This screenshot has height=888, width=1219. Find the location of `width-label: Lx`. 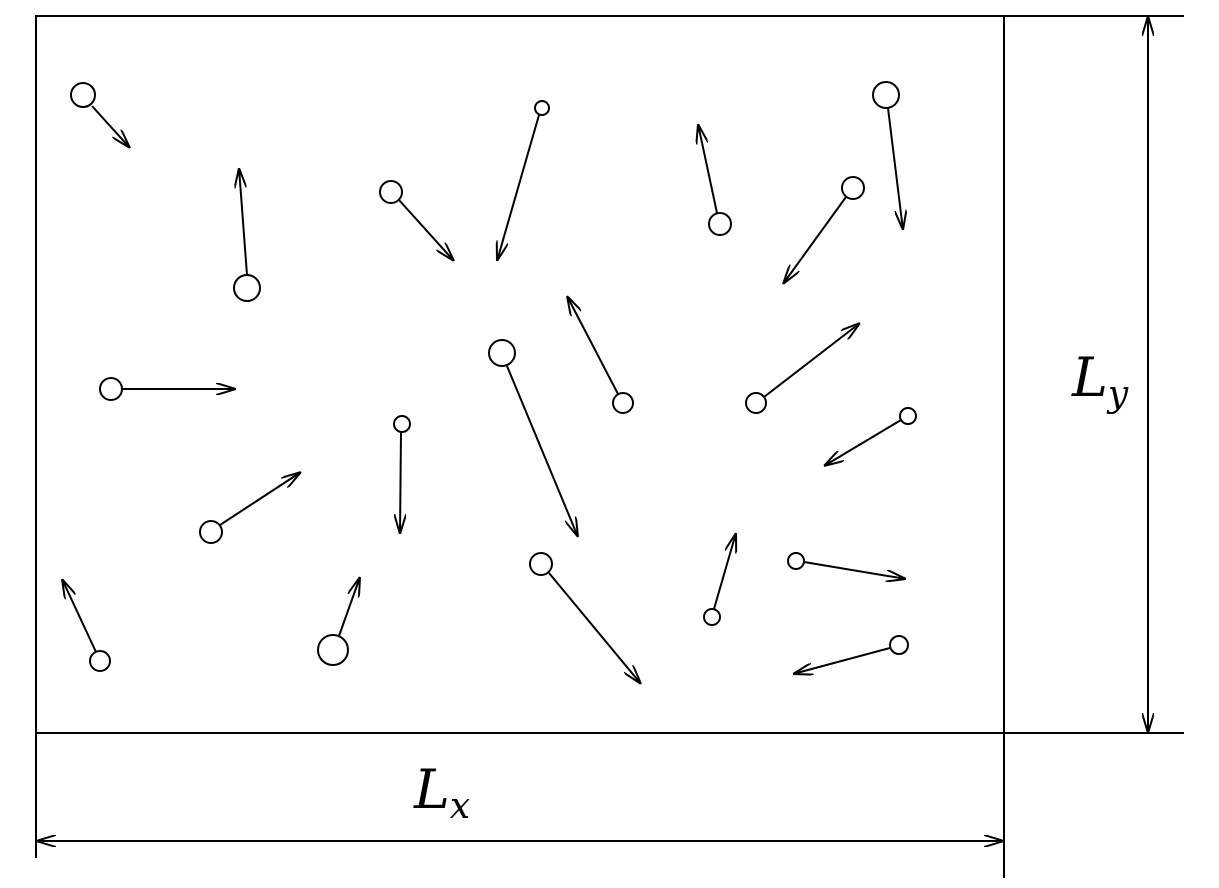

width-label: Lx is located at coordinates (441, 792).